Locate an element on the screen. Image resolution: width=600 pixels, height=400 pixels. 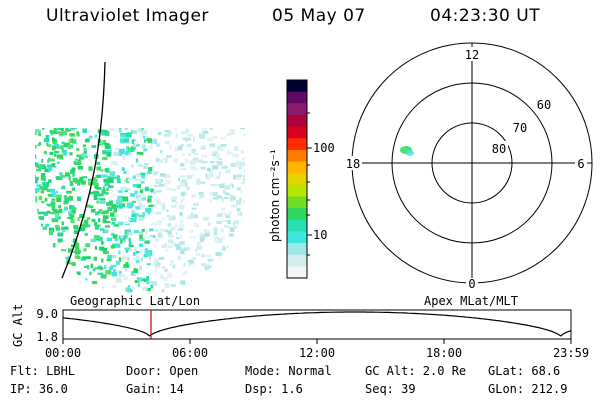
status-ip: IP: 36.0 is located at coordinates (39, 389).